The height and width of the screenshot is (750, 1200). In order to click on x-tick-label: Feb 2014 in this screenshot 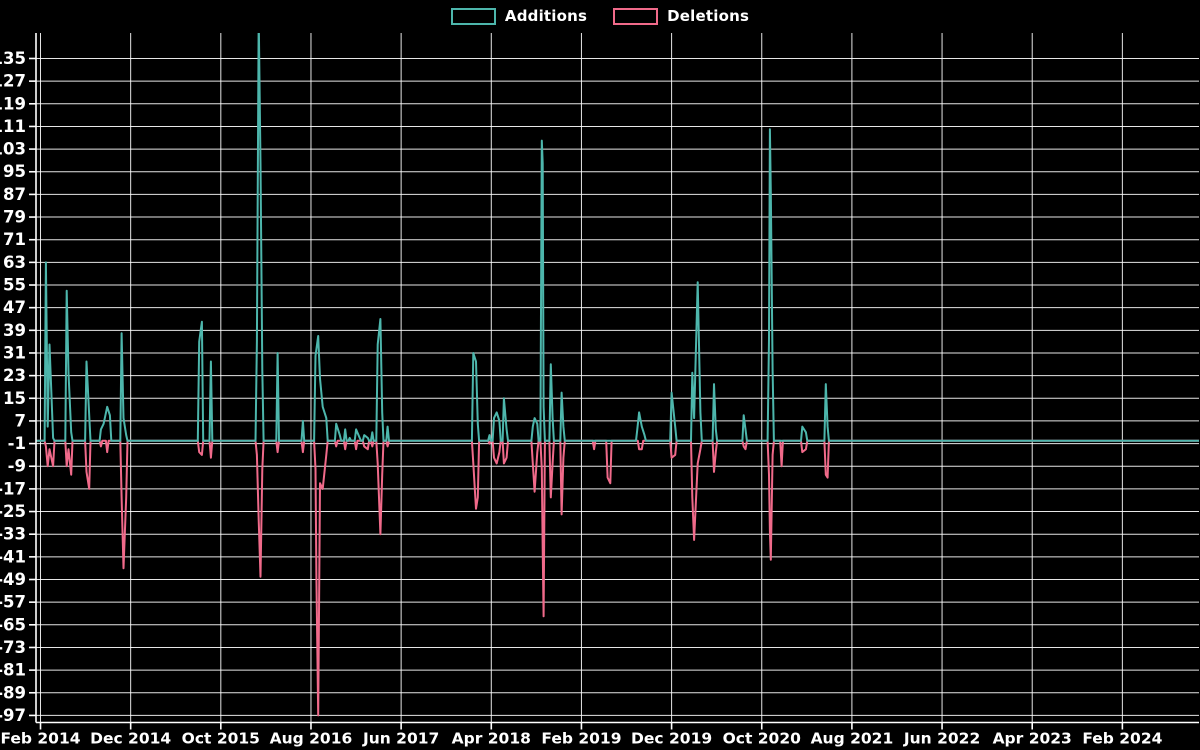, I will do `click(40, 739)`.